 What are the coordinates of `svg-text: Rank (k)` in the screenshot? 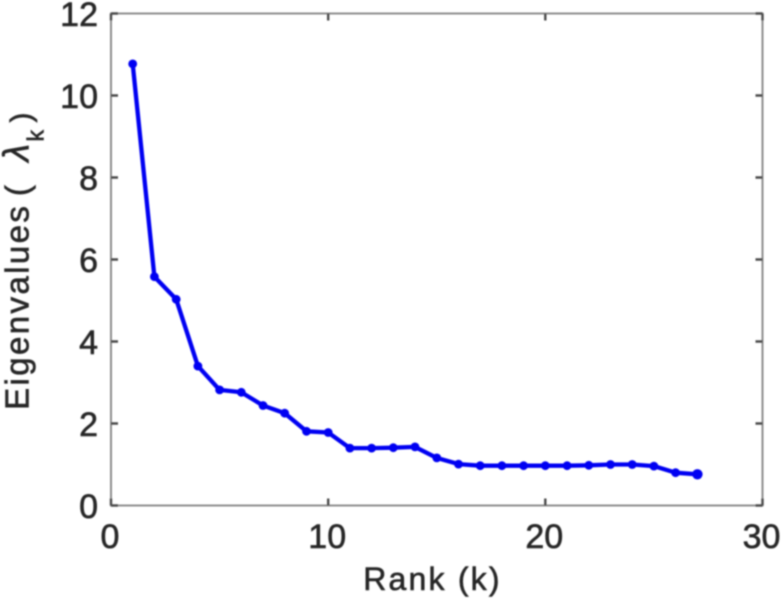 It's located at (432, 579).